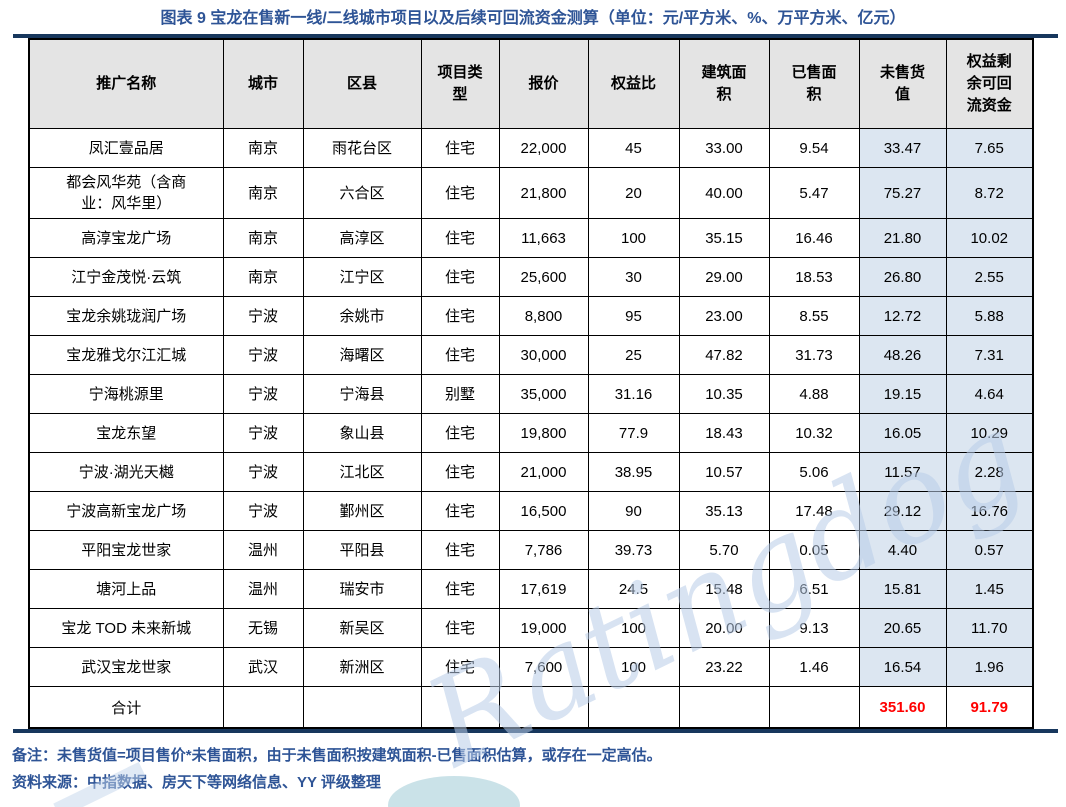 The width and height of the screenshot is (1066, 807). Describe the element at coordinates (989, 316) in the screenshot. I see `table-cell: 5.88` at that location.